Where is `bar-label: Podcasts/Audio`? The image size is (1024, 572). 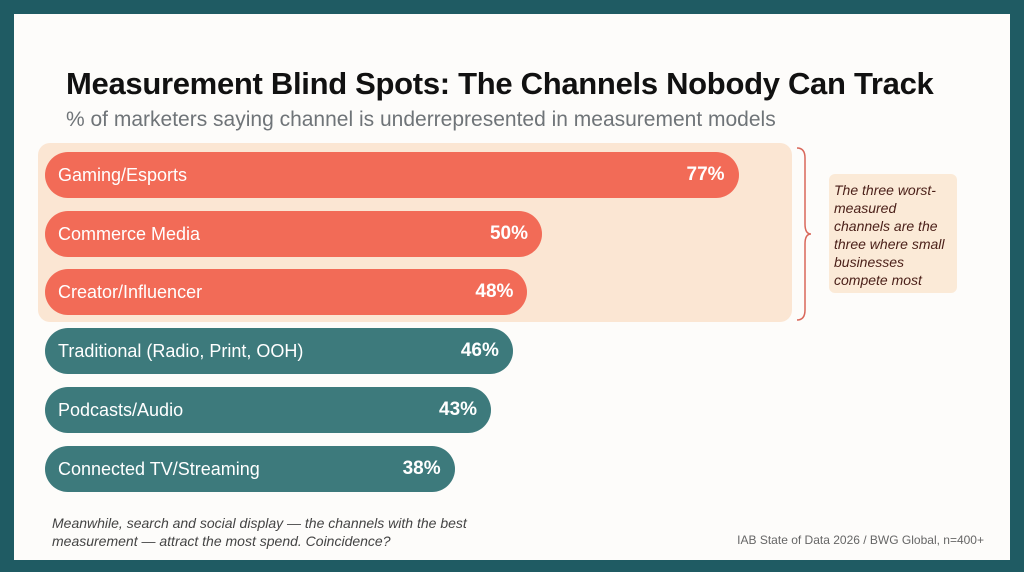
bar-label: Podcasts/Audio is located at coordinates (121, 409).